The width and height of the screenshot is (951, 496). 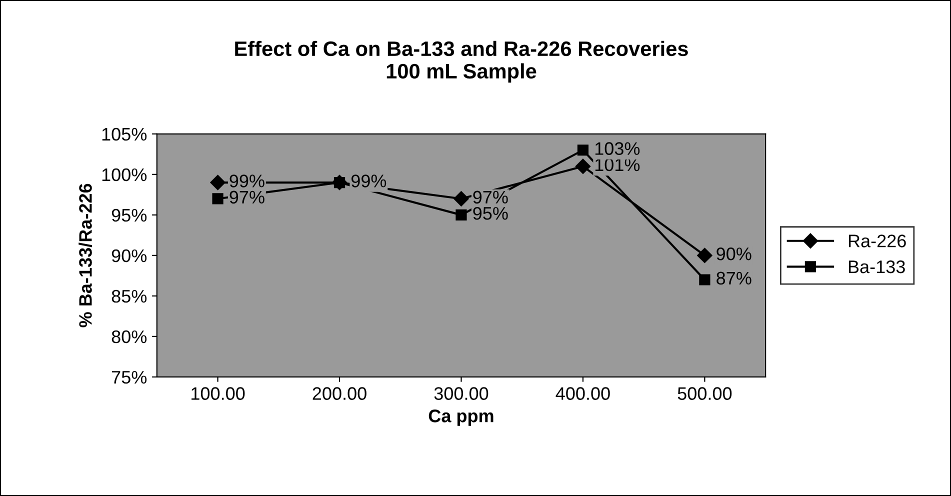 I want to click on y-tick-label: 95%, so click(x=129, y=215).